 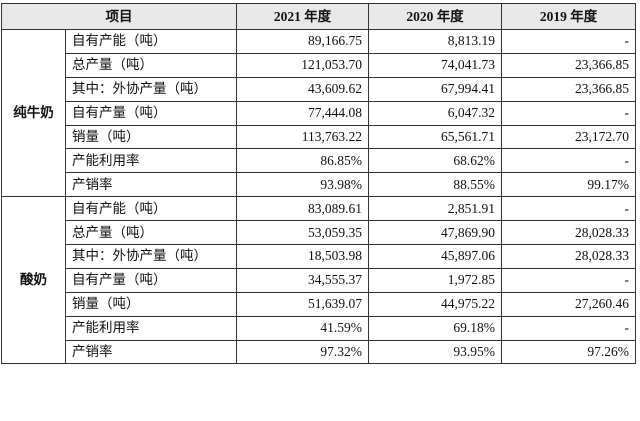 I want to click on value-2020: 88.55%, so click(x=435, y=185).